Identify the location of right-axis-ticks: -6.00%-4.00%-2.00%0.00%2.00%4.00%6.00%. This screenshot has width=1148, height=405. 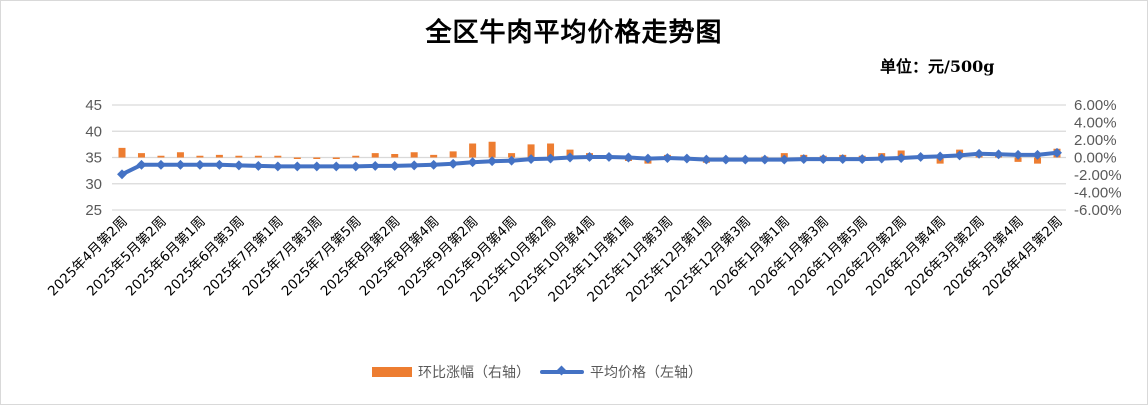
(1098, 158).